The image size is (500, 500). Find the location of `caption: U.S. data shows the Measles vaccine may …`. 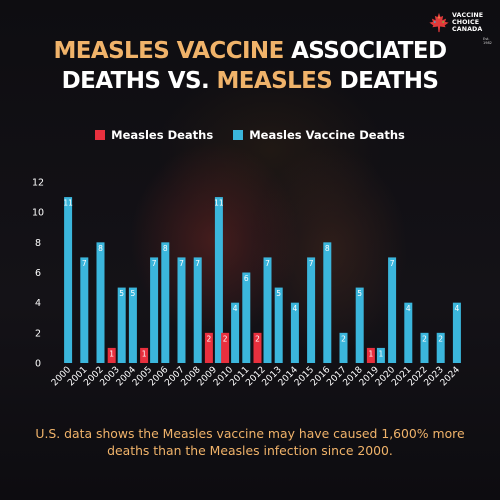

caption: U.S. data shows the Measles vaccine may … is located at coordinates (250, 442).